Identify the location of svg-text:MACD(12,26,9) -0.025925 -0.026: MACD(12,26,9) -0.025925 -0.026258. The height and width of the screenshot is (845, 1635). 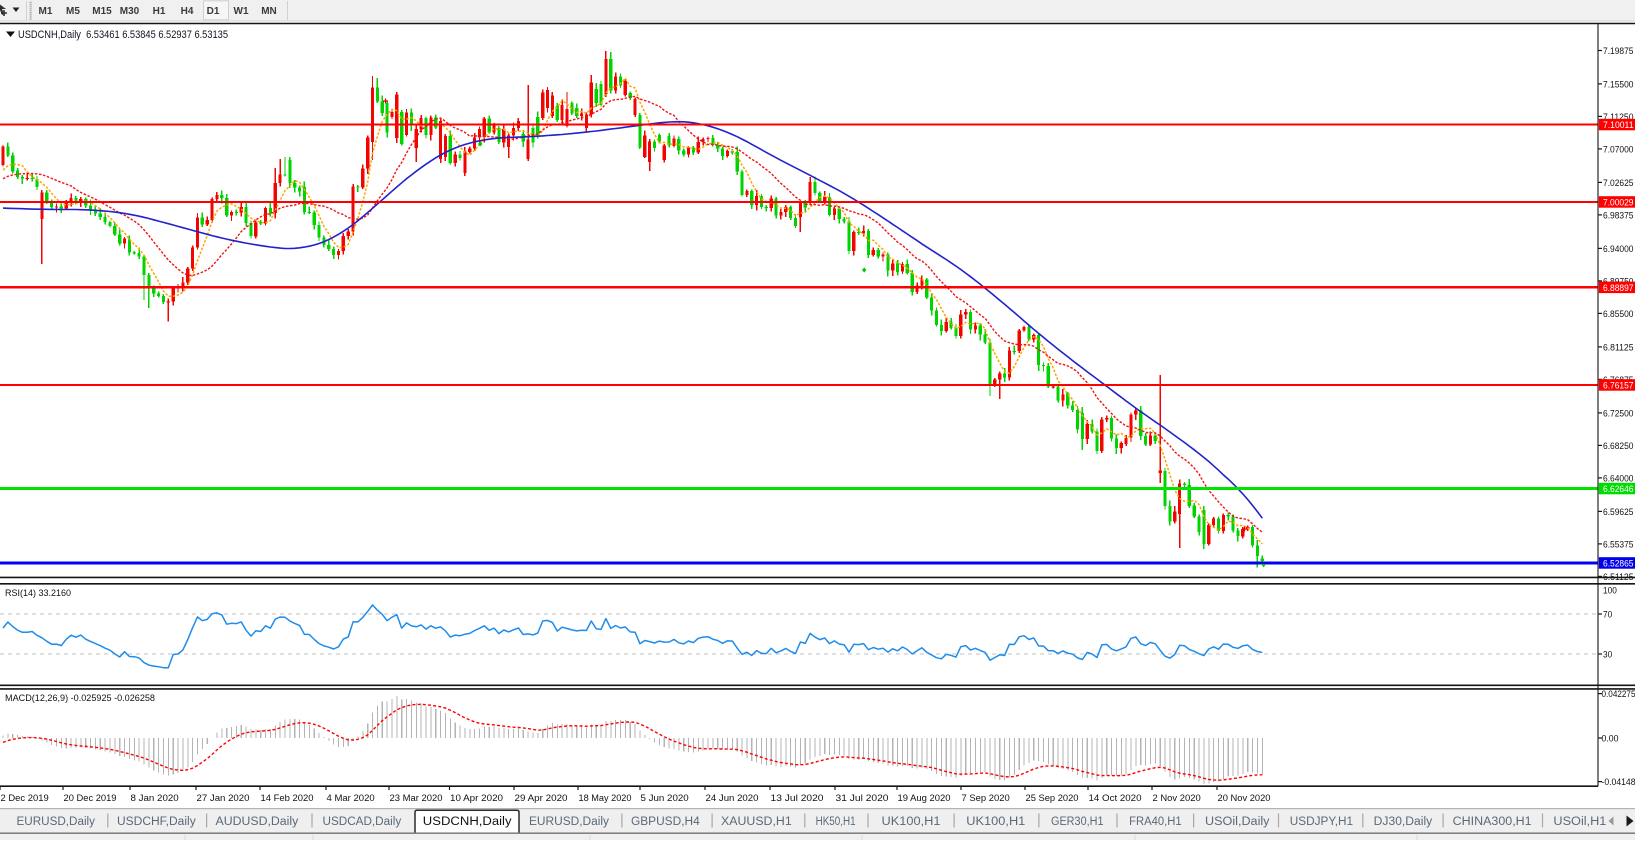
(80, 698).